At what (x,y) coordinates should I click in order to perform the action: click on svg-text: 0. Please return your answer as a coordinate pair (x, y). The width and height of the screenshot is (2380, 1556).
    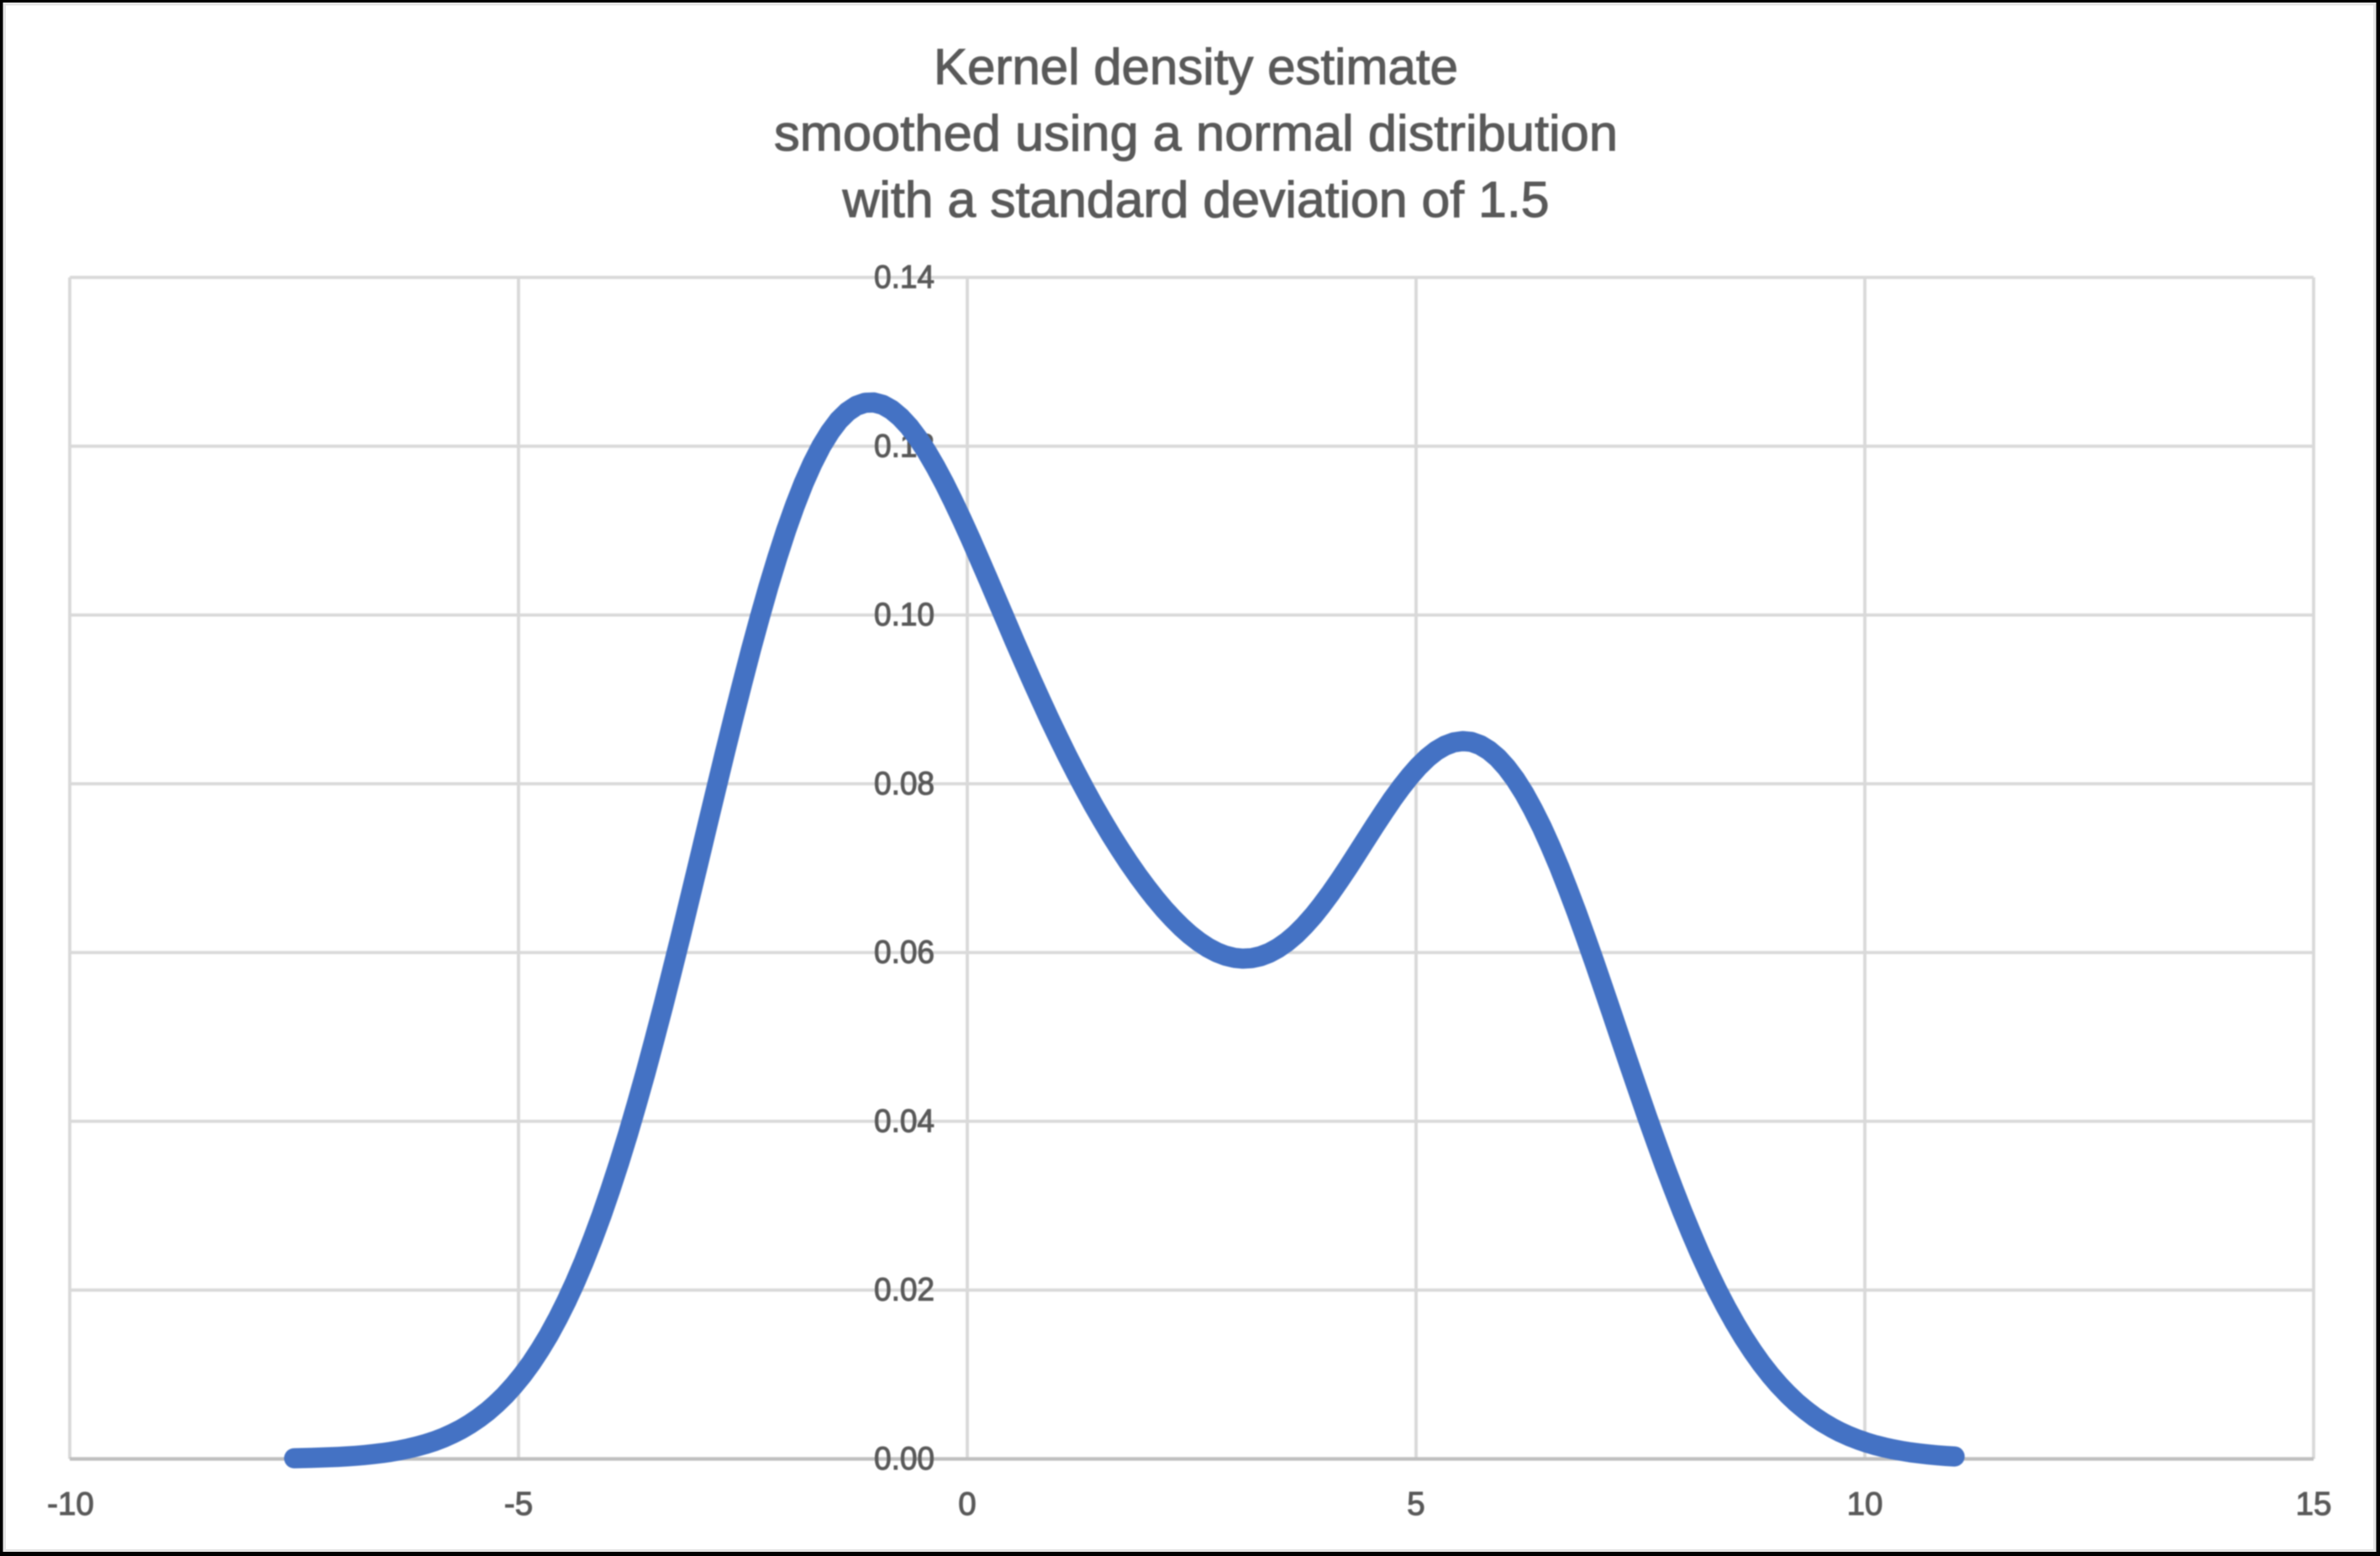
    Looking at the image, I should click on (967, 1504).